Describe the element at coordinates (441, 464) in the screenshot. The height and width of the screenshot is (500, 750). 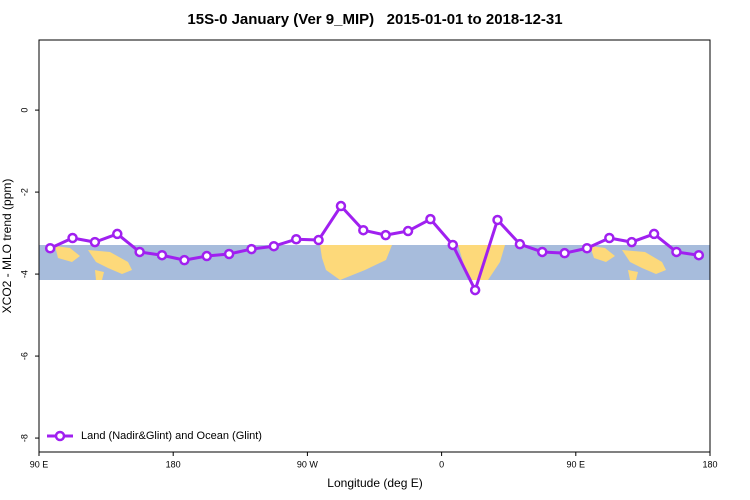
I see `x-tick-label: 0` at that location.